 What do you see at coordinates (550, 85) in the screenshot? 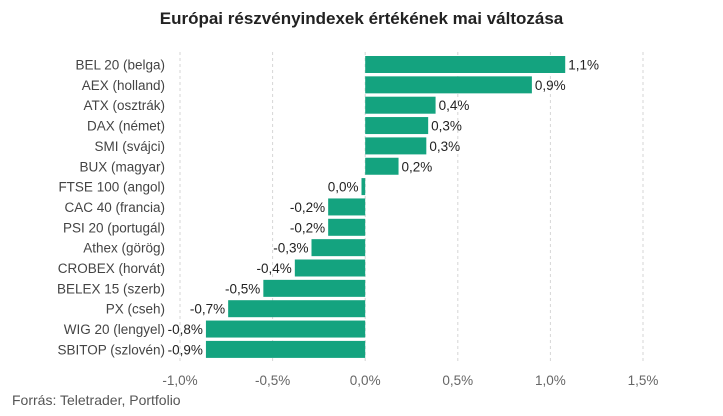
I see `value-label: 0,9%` at bounding box center [550, 85].